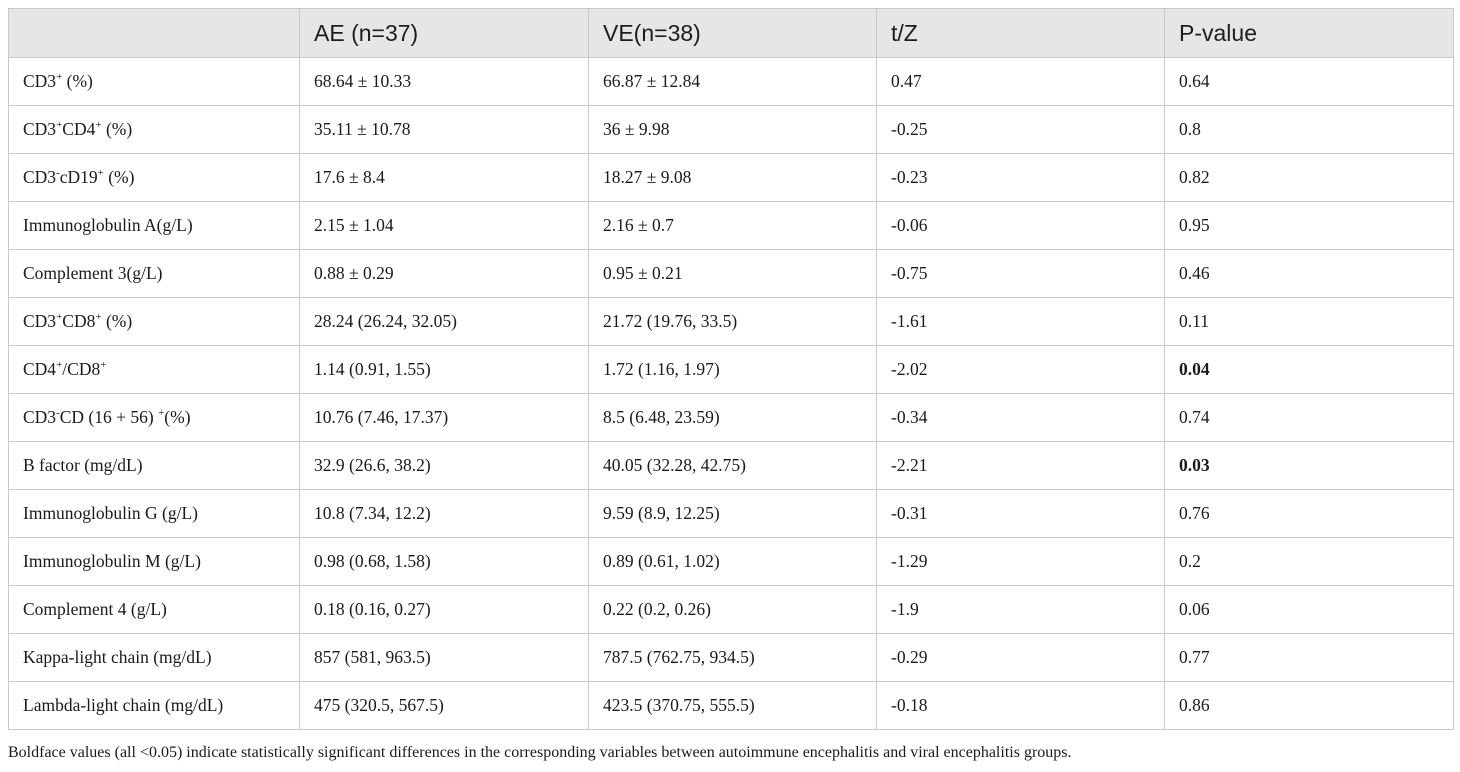 This screenshot has height=772, width=1460. Describe the element at coordinates (444, 33) in the screenshot. I see `header-ae: AE (n=37)` at that location.